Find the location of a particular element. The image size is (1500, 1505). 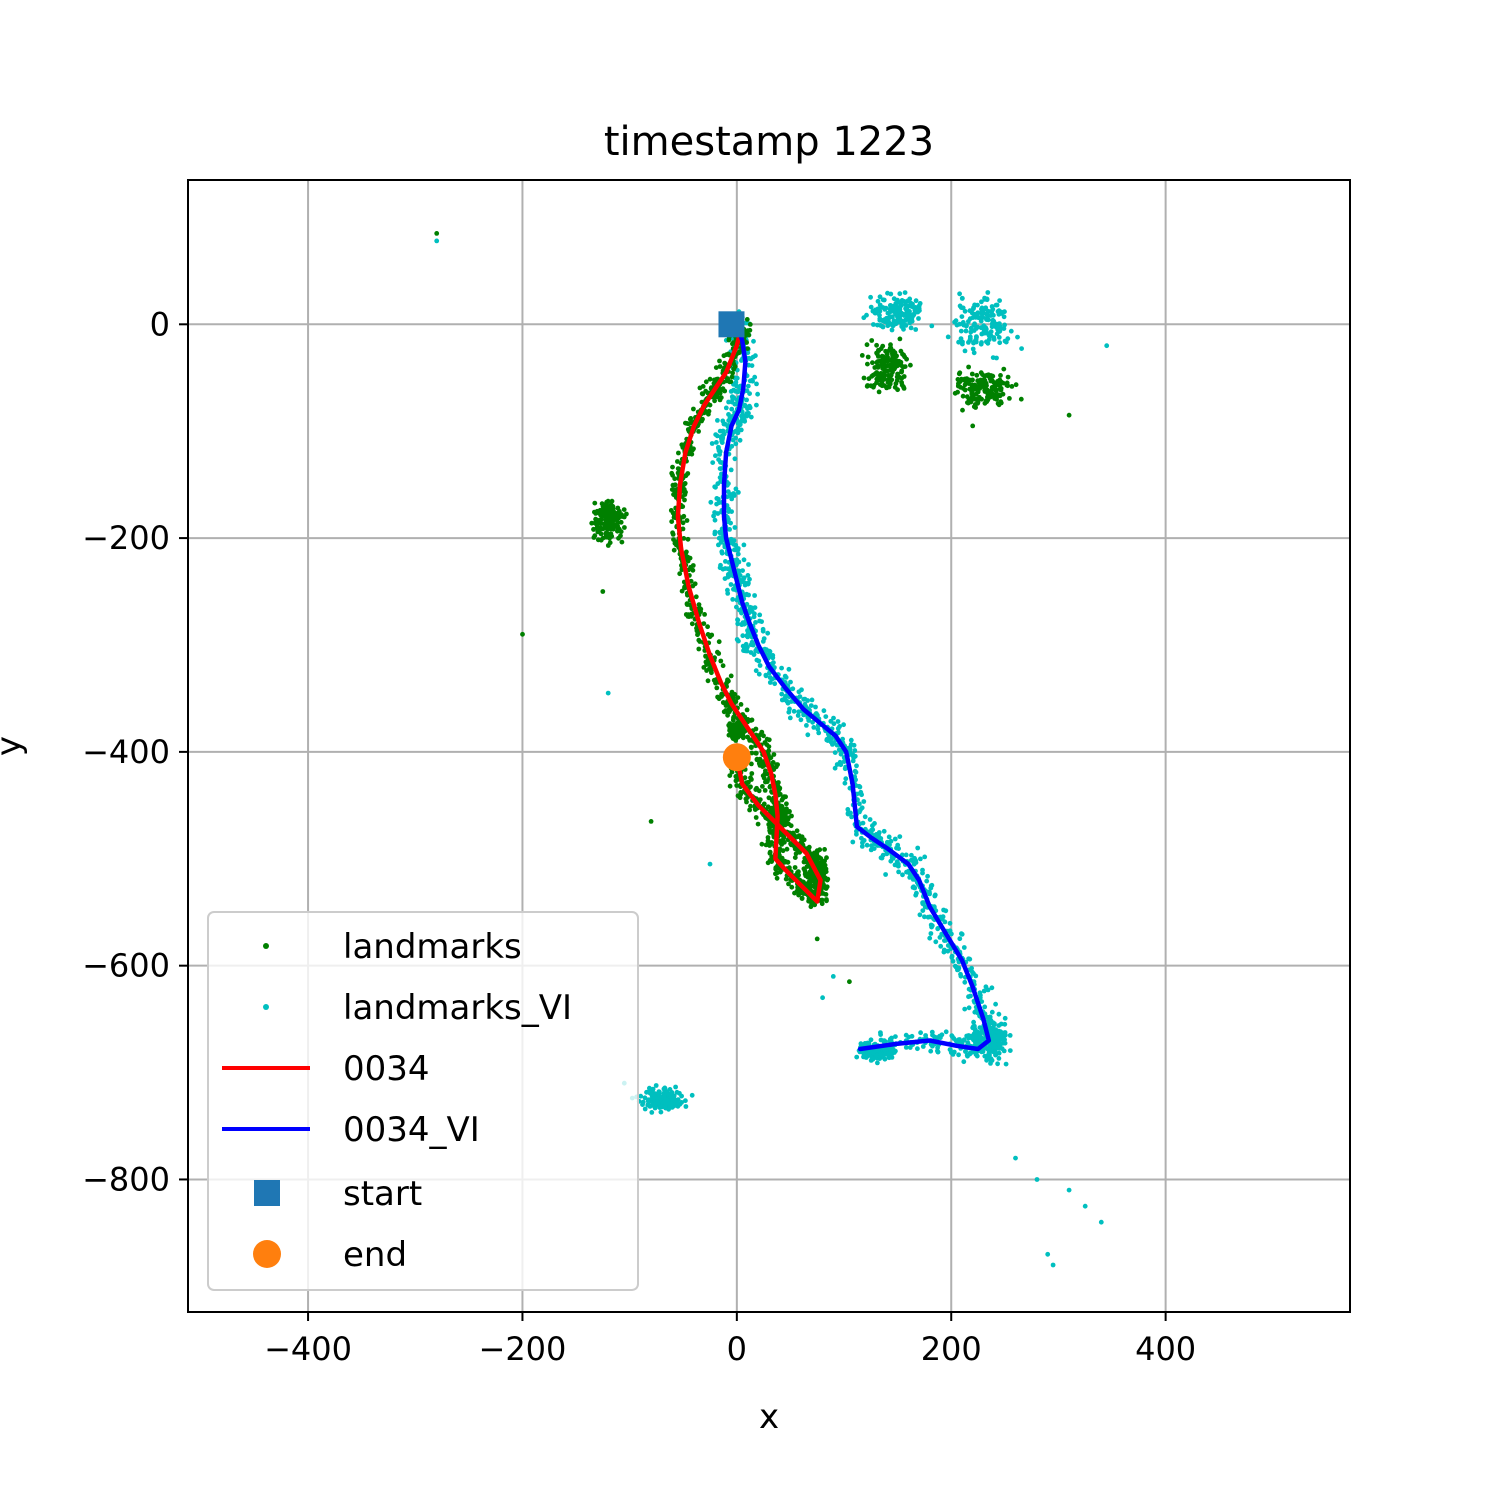

start-end-markers is located at coordinates (734, 541).